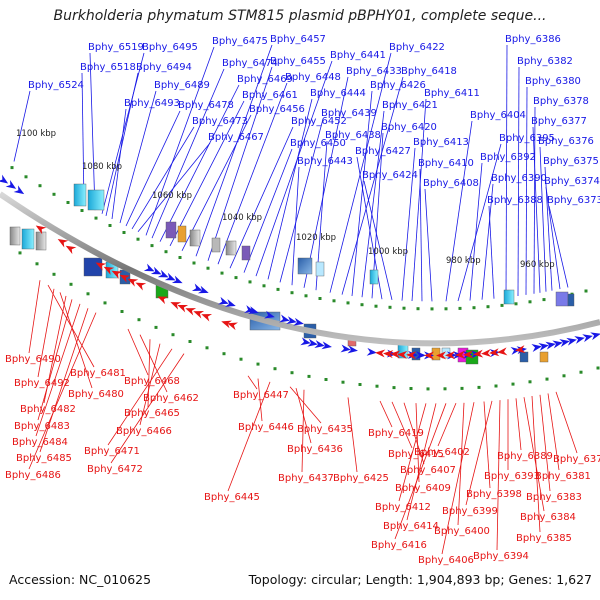 This screenshot has height=600, width=600. What do you see at coordinates (152, 413) in the screenshot?
I see `reverse-gene-label: Bphy_6465` at bounding box center [152, 413].